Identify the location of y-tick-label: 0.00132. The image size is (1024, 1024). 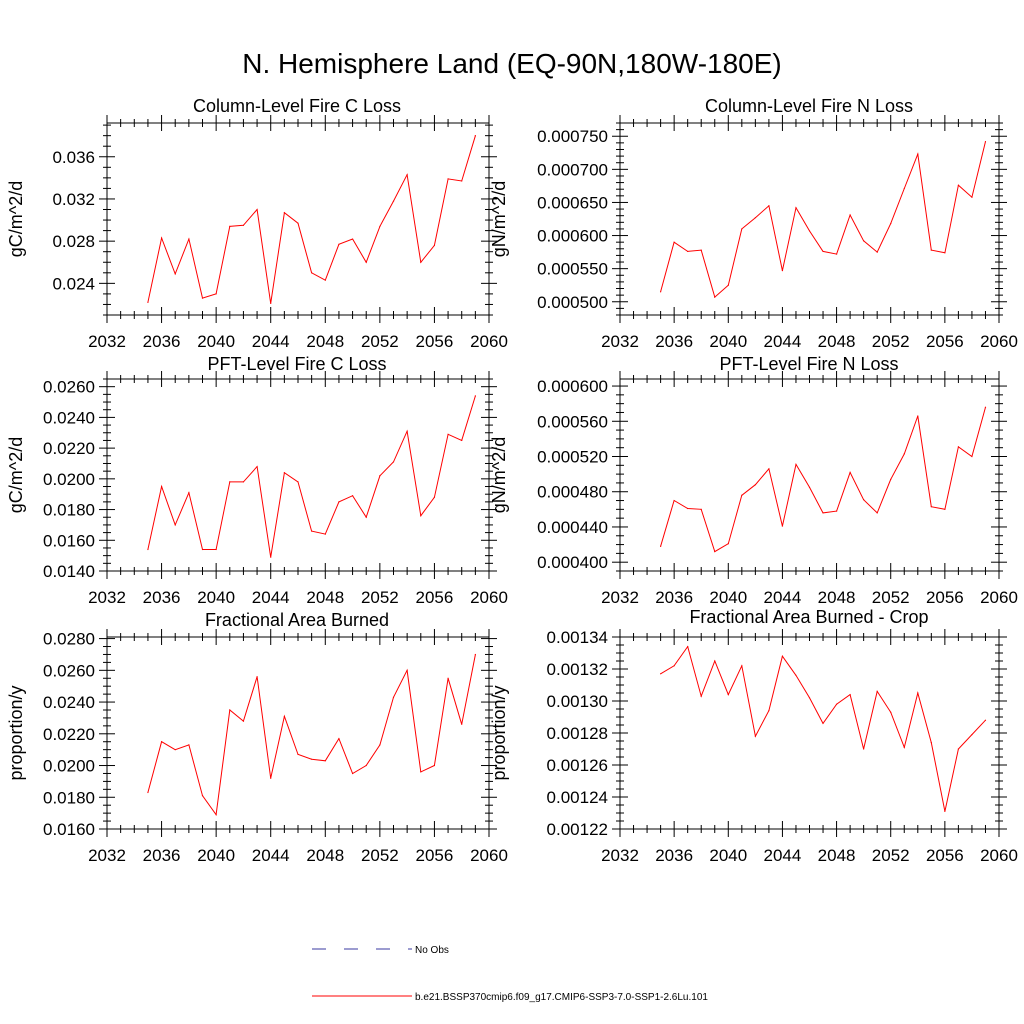
(577, 669).